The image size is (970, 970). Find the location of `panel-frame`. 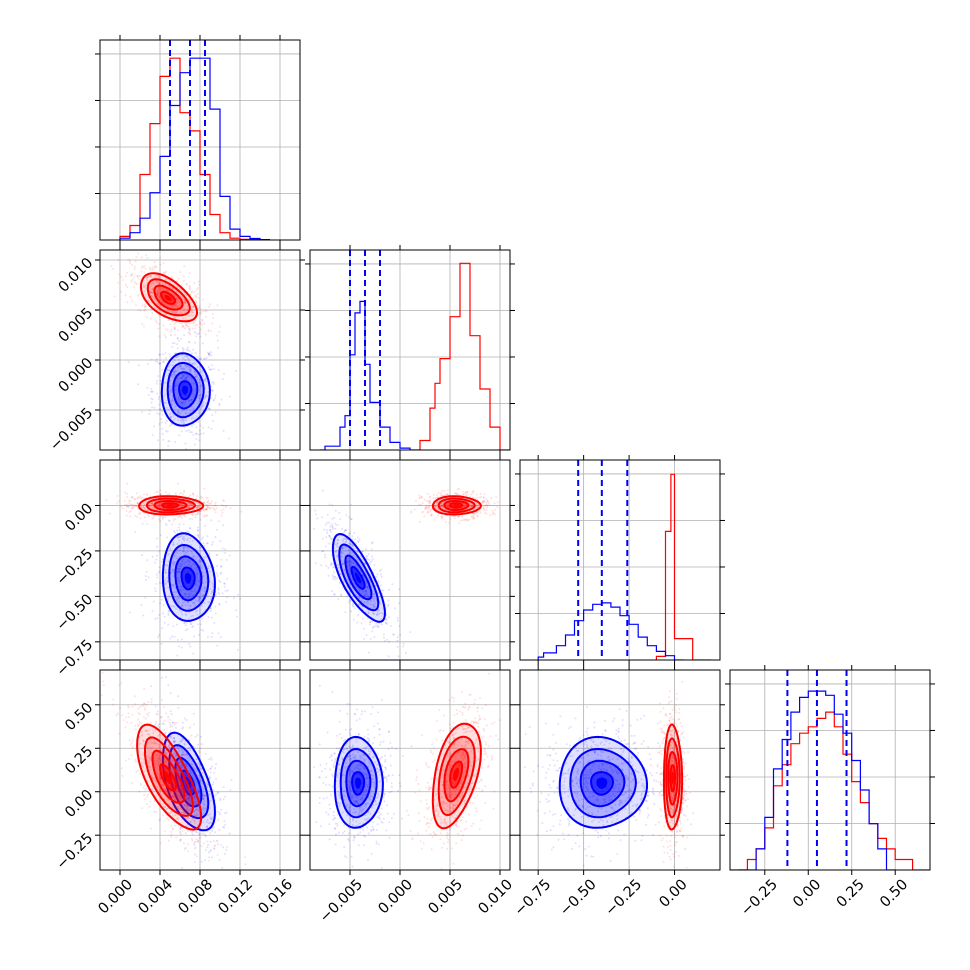

panel-frame is located at coordinates (410, 350).